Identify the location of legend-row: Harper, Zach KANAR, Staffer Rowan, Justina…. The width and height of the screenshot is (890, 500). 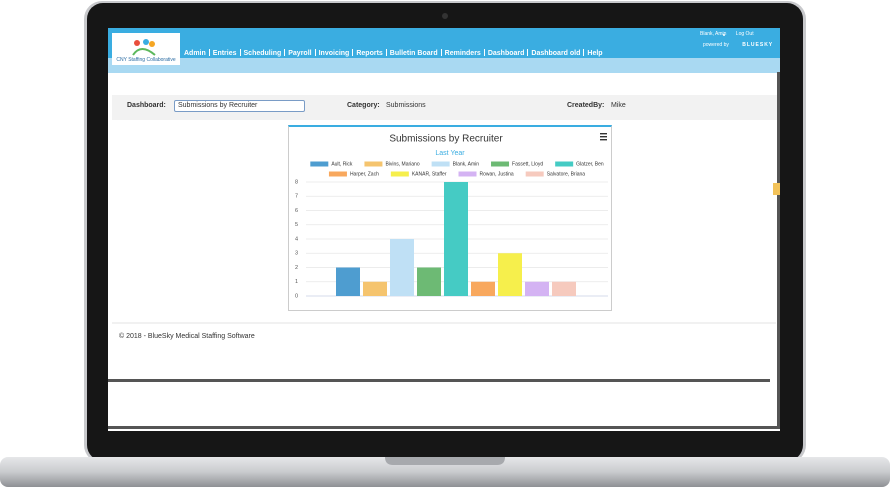
(457, 174).